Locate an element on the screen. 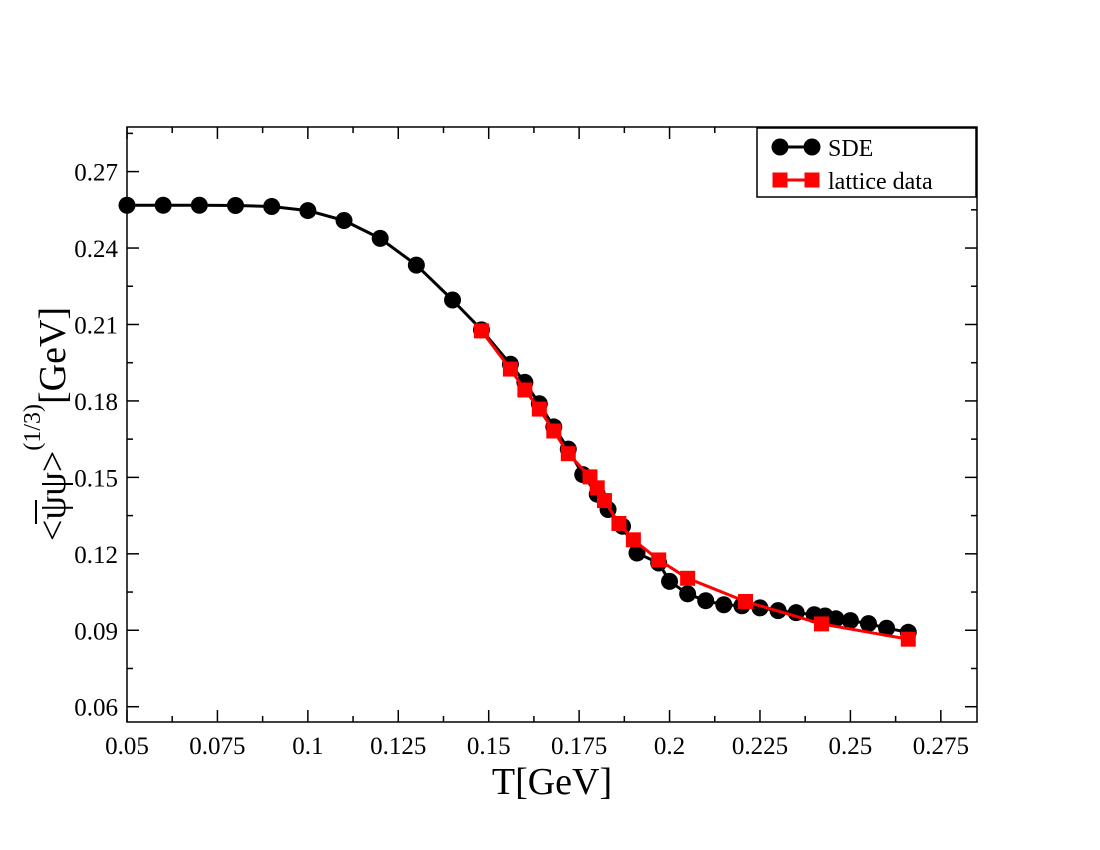  y-axis-unit: [GeV] is located at coordinates (53, 355).